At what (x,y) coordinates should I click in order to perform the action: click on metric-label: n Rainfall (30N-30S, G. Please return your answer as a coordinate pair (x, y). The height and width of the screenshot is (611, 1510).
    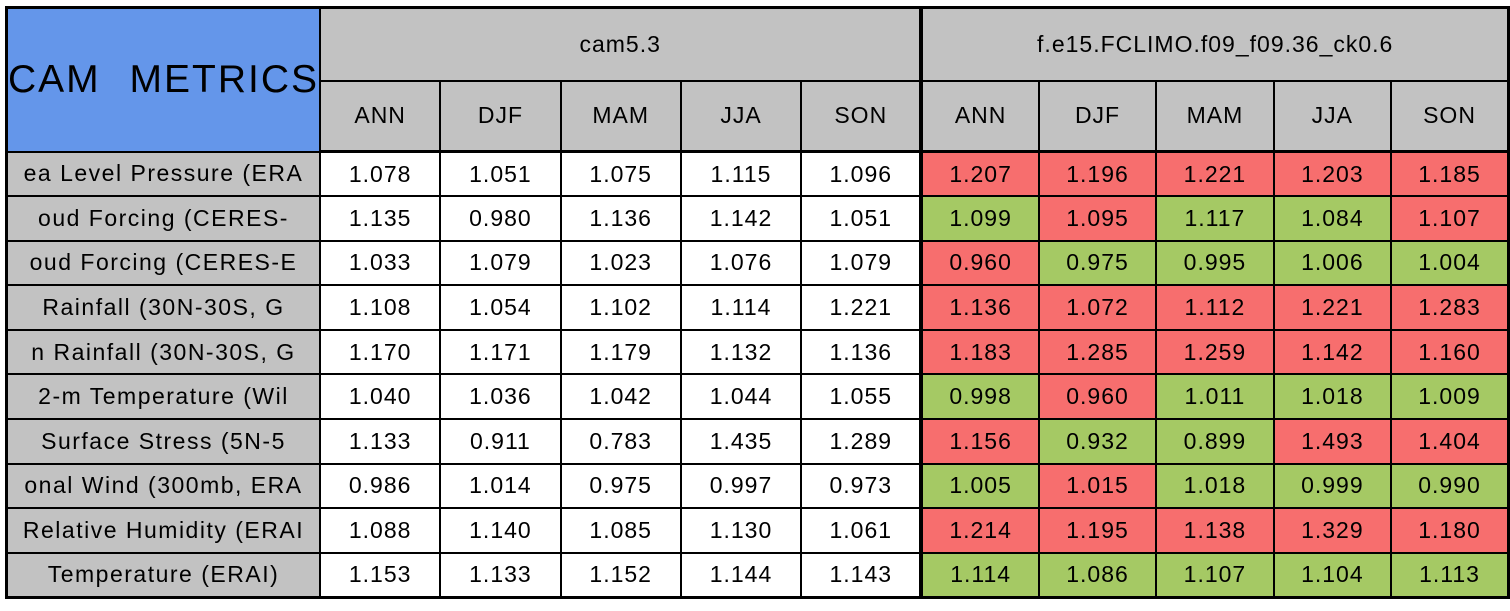
    Looking at the image, I should click on (163, 352).